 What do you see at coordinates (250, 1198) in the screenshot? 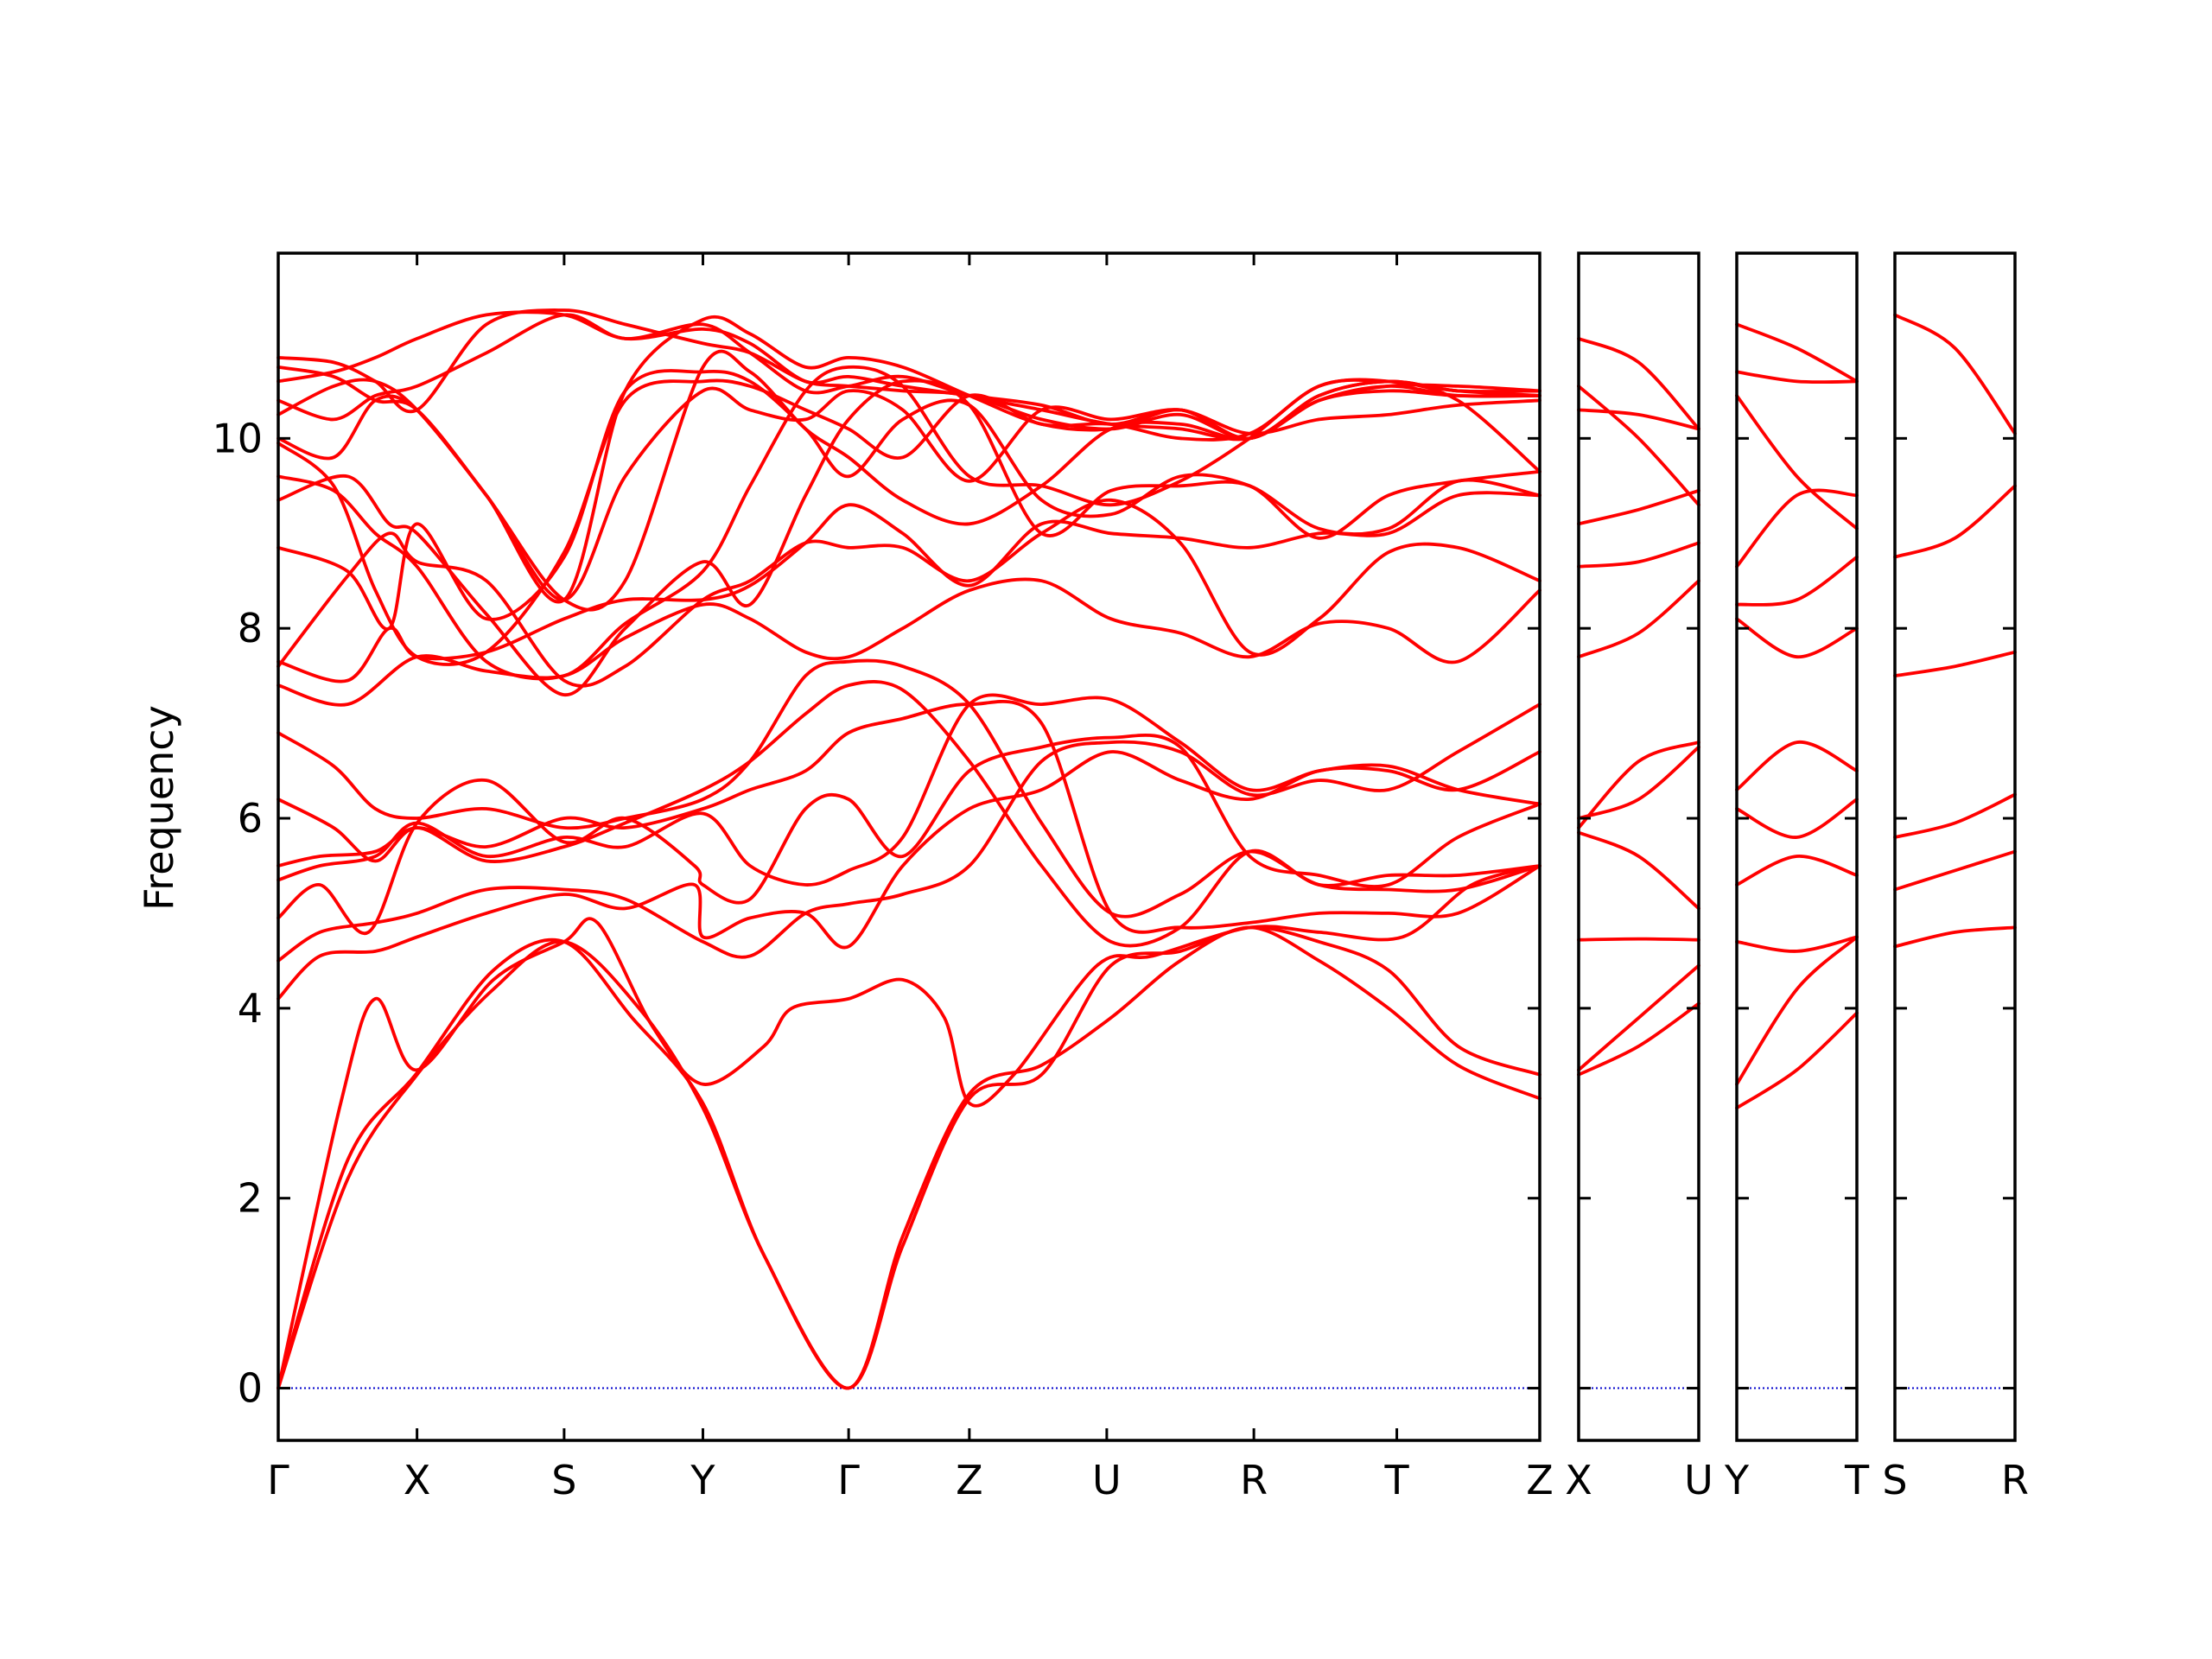
I see `y-tick-label: 2` at bounding box center [250, 1198].